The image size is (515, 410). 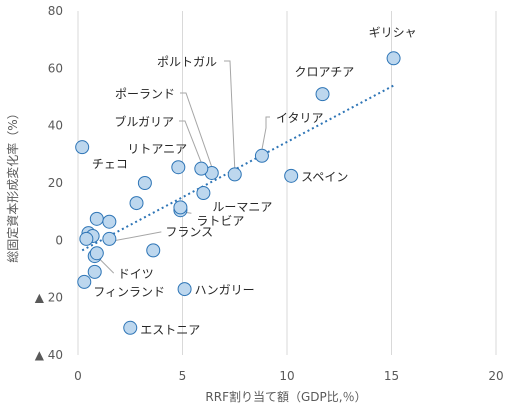 I want to click on data-label: リトアニア, so click(x=157, y=149).